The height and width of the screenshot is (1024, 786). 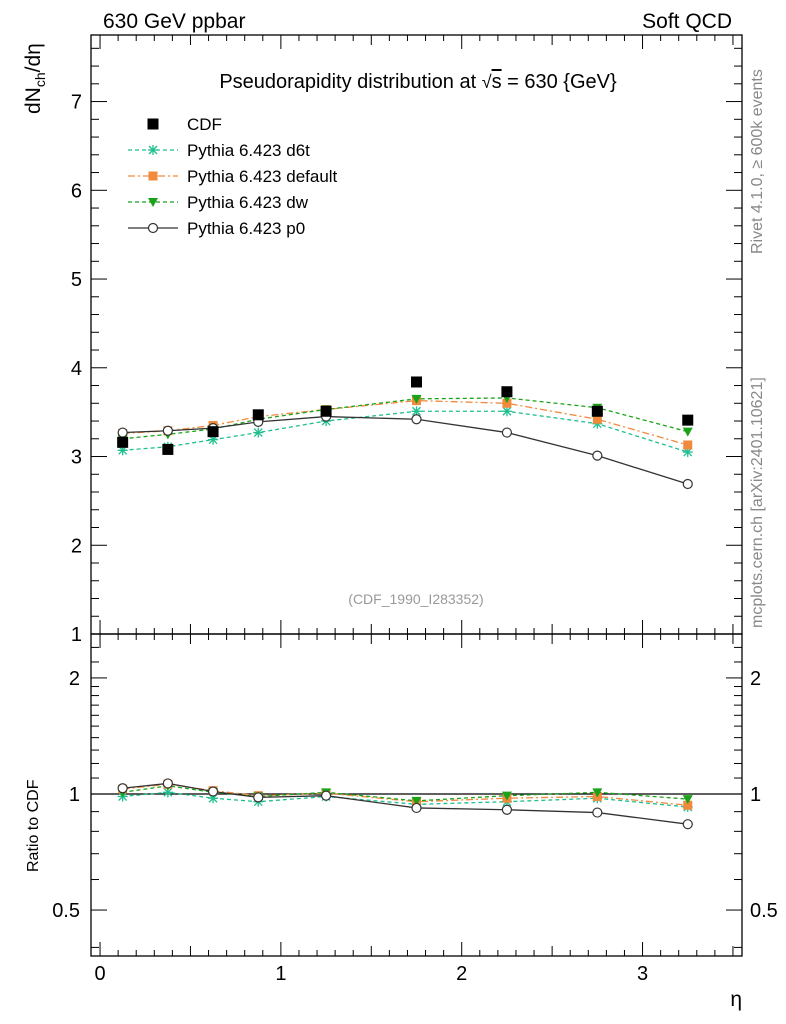 I want to click on series-2-ratio-line, so click(x=405, y=793).